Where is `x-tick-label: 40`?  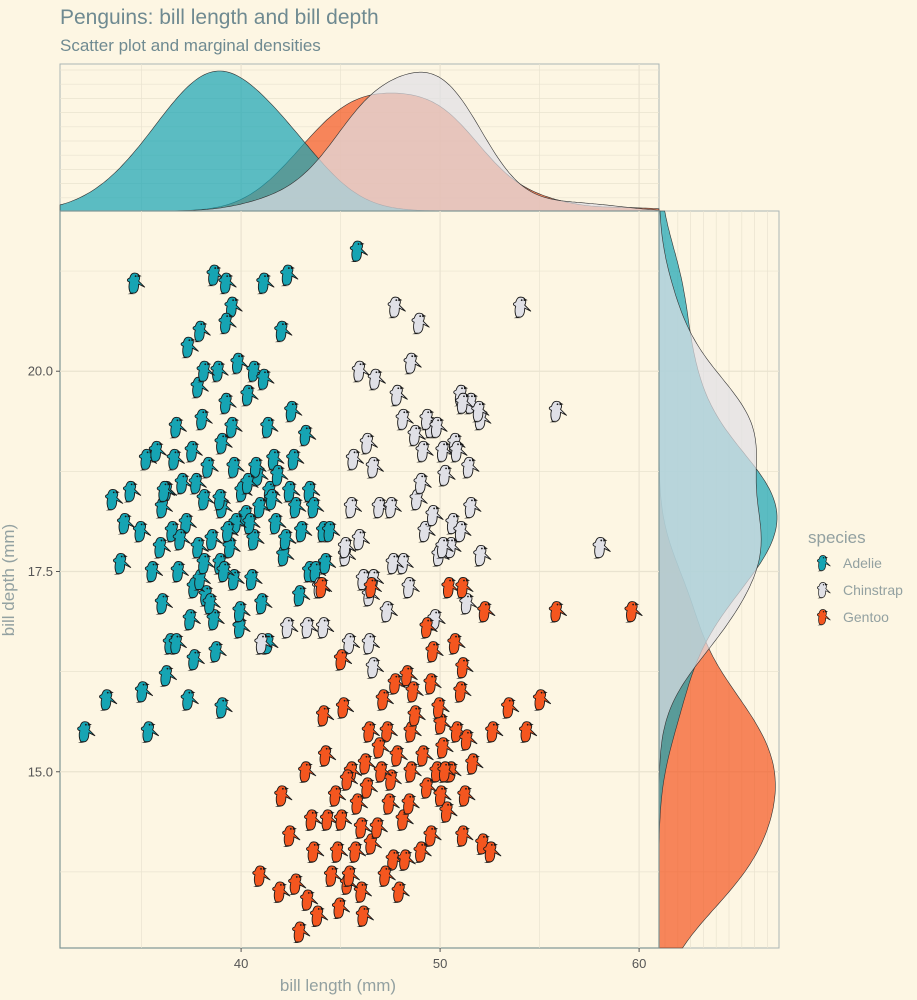 x-tick-label: 40 is located at coordinates (241, 963).